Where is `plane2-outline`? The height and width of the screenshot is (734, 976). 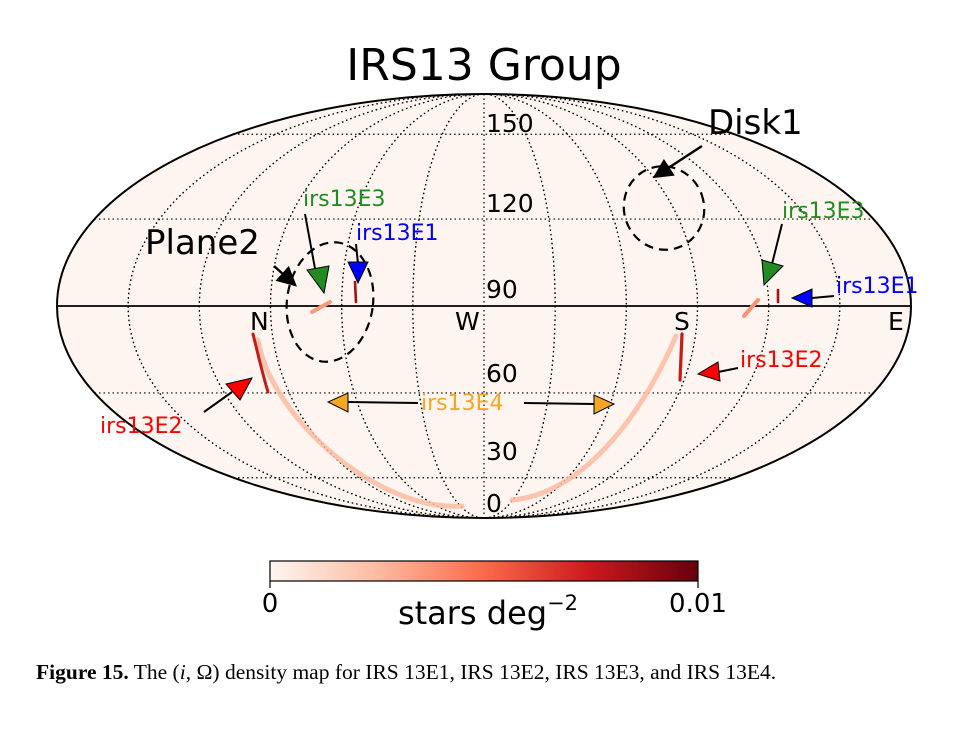 plane2-outline is located at coordinates (330, 302).